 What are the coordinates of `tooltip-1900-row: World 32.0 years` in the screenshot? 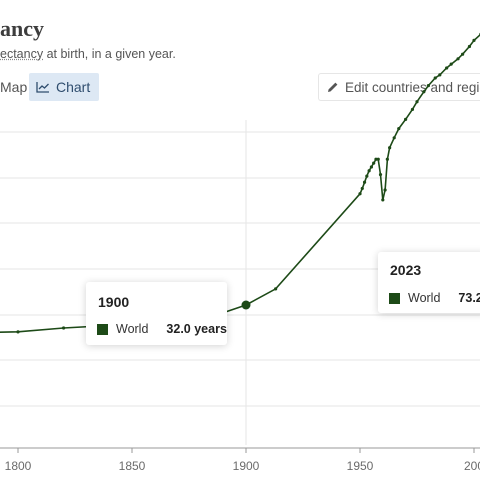 It's located at (162, 329).